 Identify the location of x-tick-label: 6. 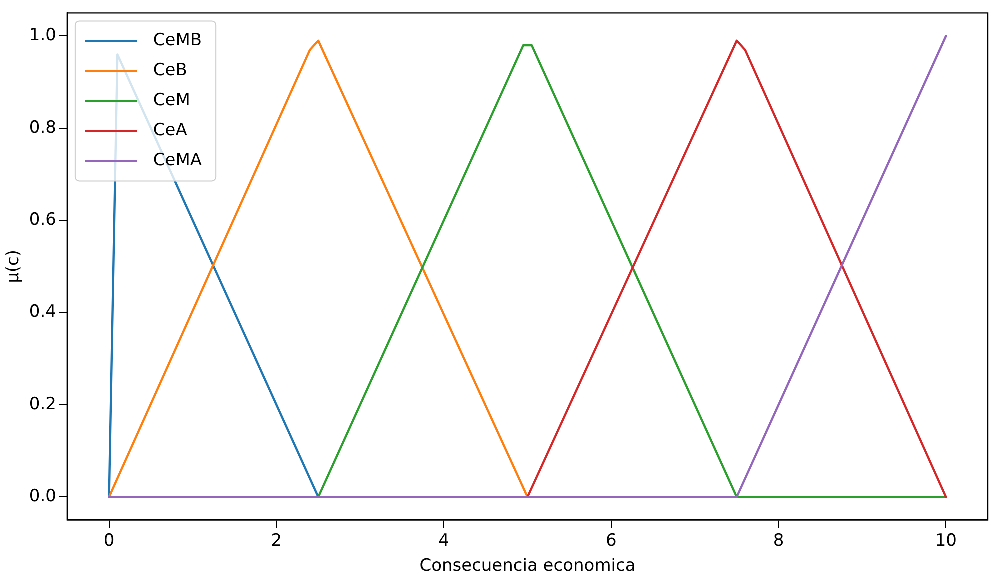
(611, 540).